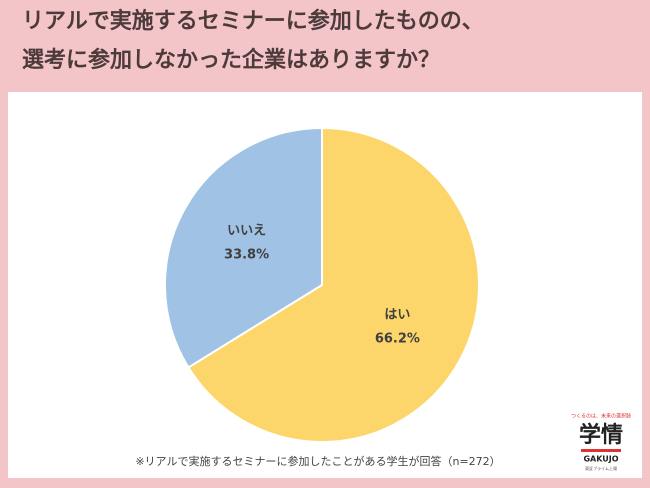 The width and height of the screenshot is (650, 488). Describe the element at coordinates (246, 254) in the screenshot. I see `value-label: 33.8%` at that location.